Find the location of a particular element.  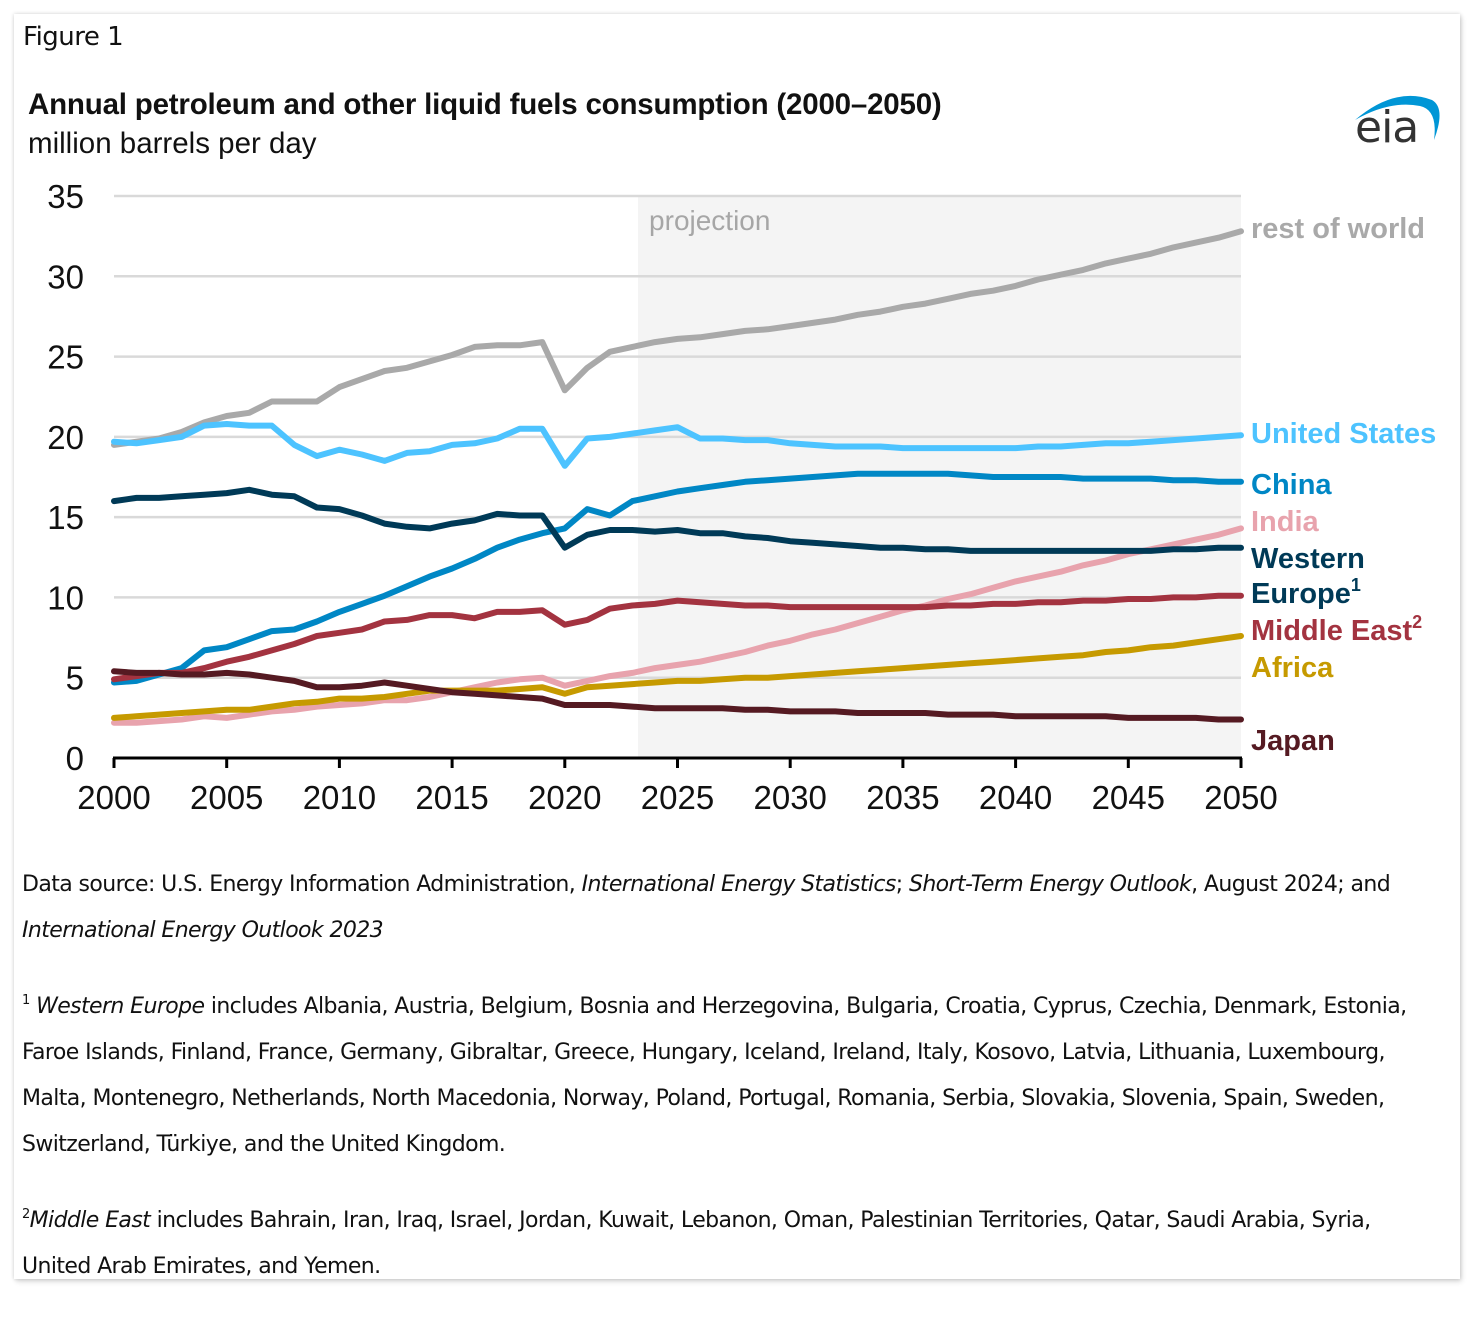

y-tick-label: 35 is located at coordinates (65, 196).